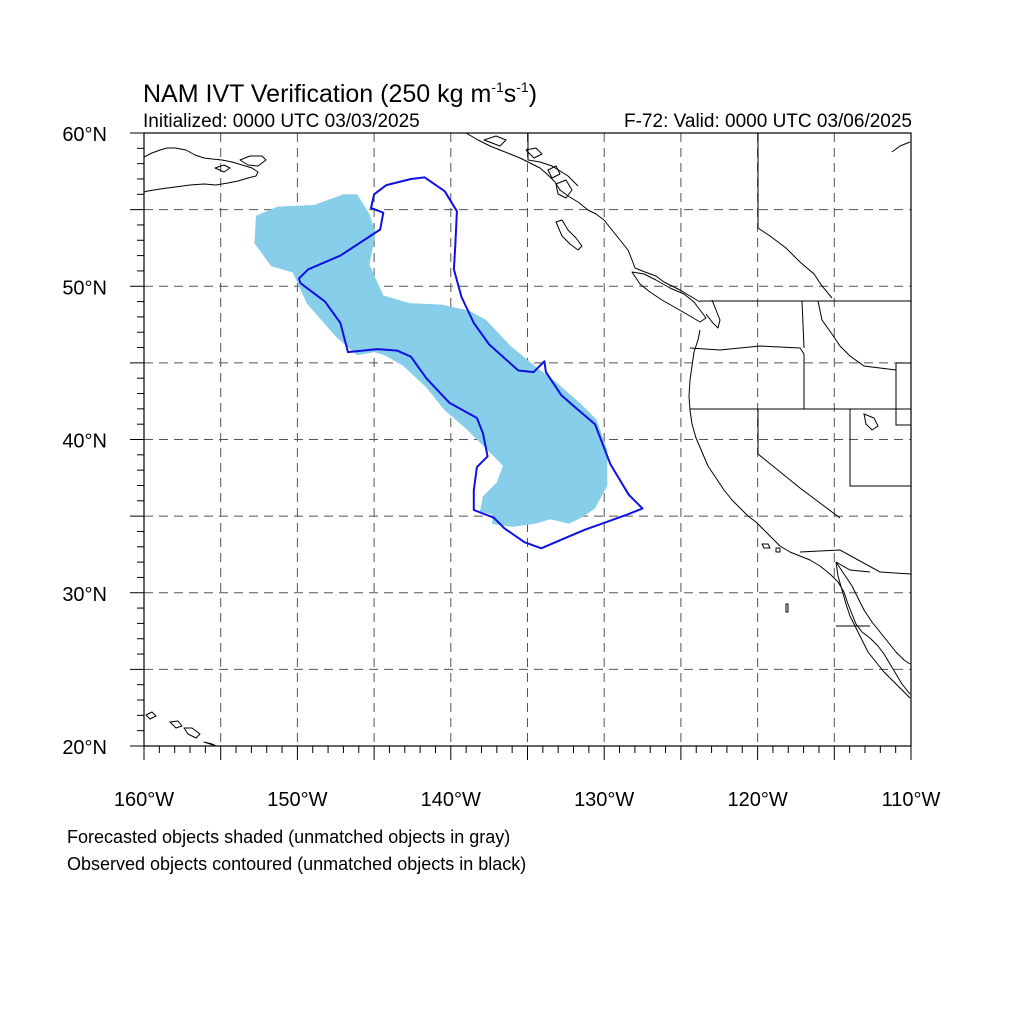 The height and width of the screenshot is (1024, 1024). I want to click on title-exp-1: -1, so click(497, 87).